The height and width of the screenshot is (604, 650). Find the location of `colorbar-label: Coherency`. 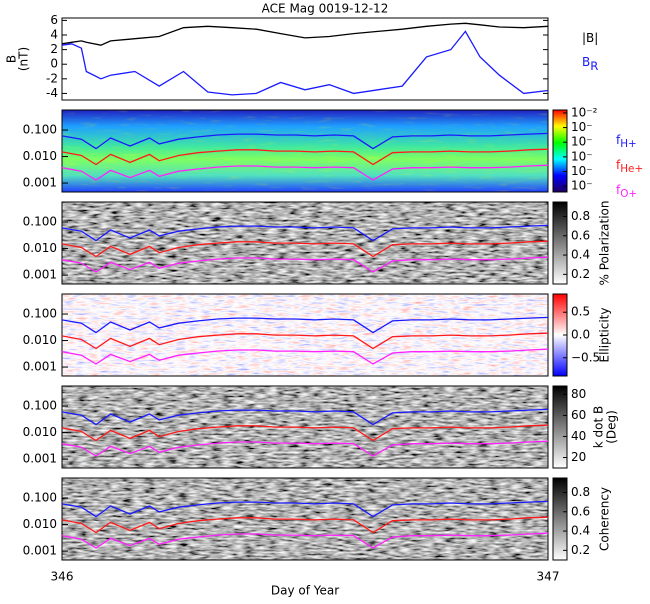

colorbar-label: Coherency is located at coordinates (605, 519).